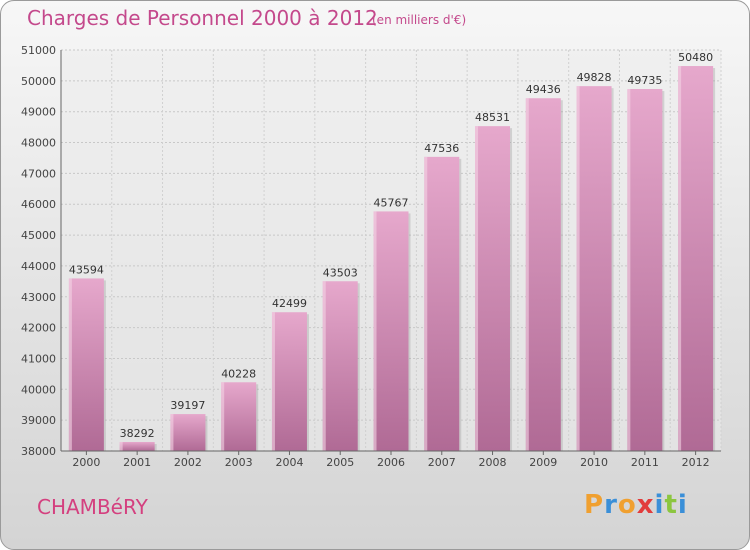 The image size is (750, 550). What do you see at coordinates (419, 20) in the screenshot?
I see `chart-subtitle: (en milliers d'€)` at bounding box center [419, 20].